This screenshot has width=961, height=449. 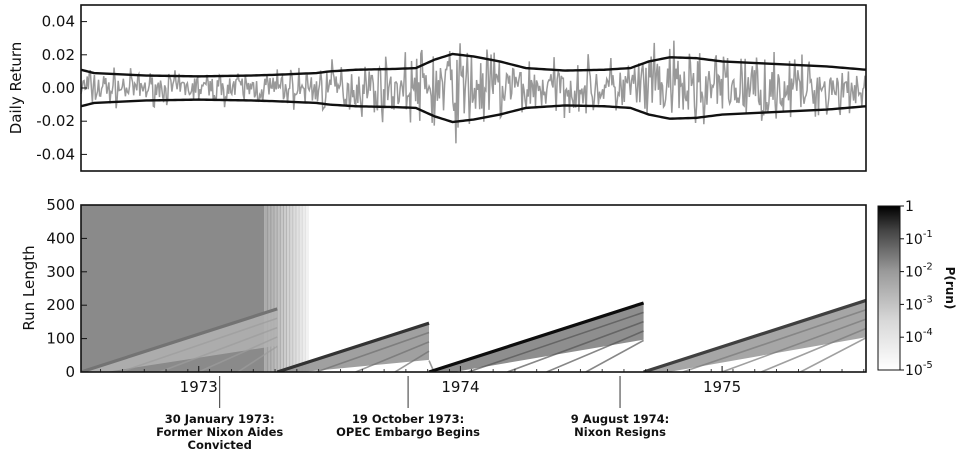 I want to click on returns-y-tick-label: -0.04, so click(x=55, y=154).